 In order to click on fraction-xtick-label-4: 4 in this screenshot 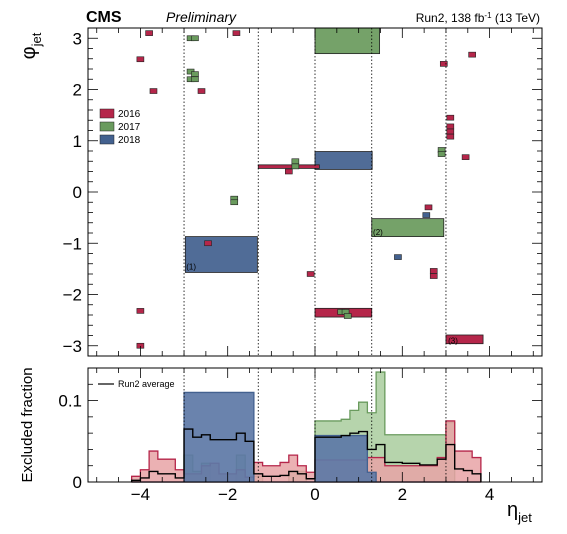, I will do `click(489, 494)`.